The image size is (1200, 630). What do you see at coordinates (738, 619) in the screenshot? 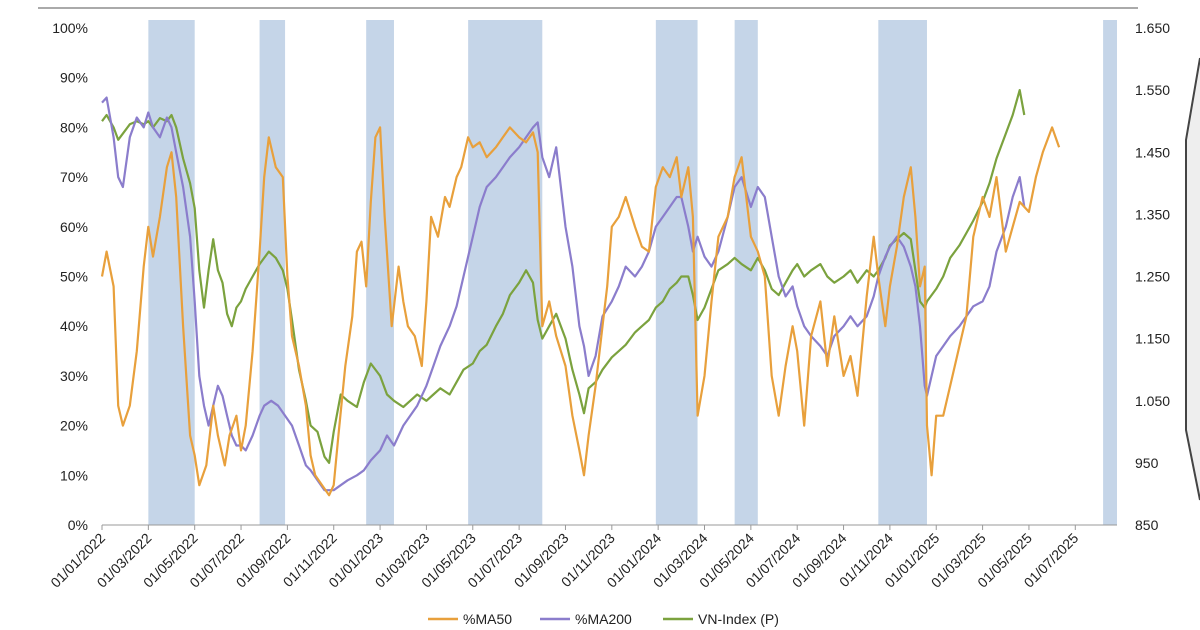
I see `legend-label: VN-Index (P)` at bounding box center [738, 619].